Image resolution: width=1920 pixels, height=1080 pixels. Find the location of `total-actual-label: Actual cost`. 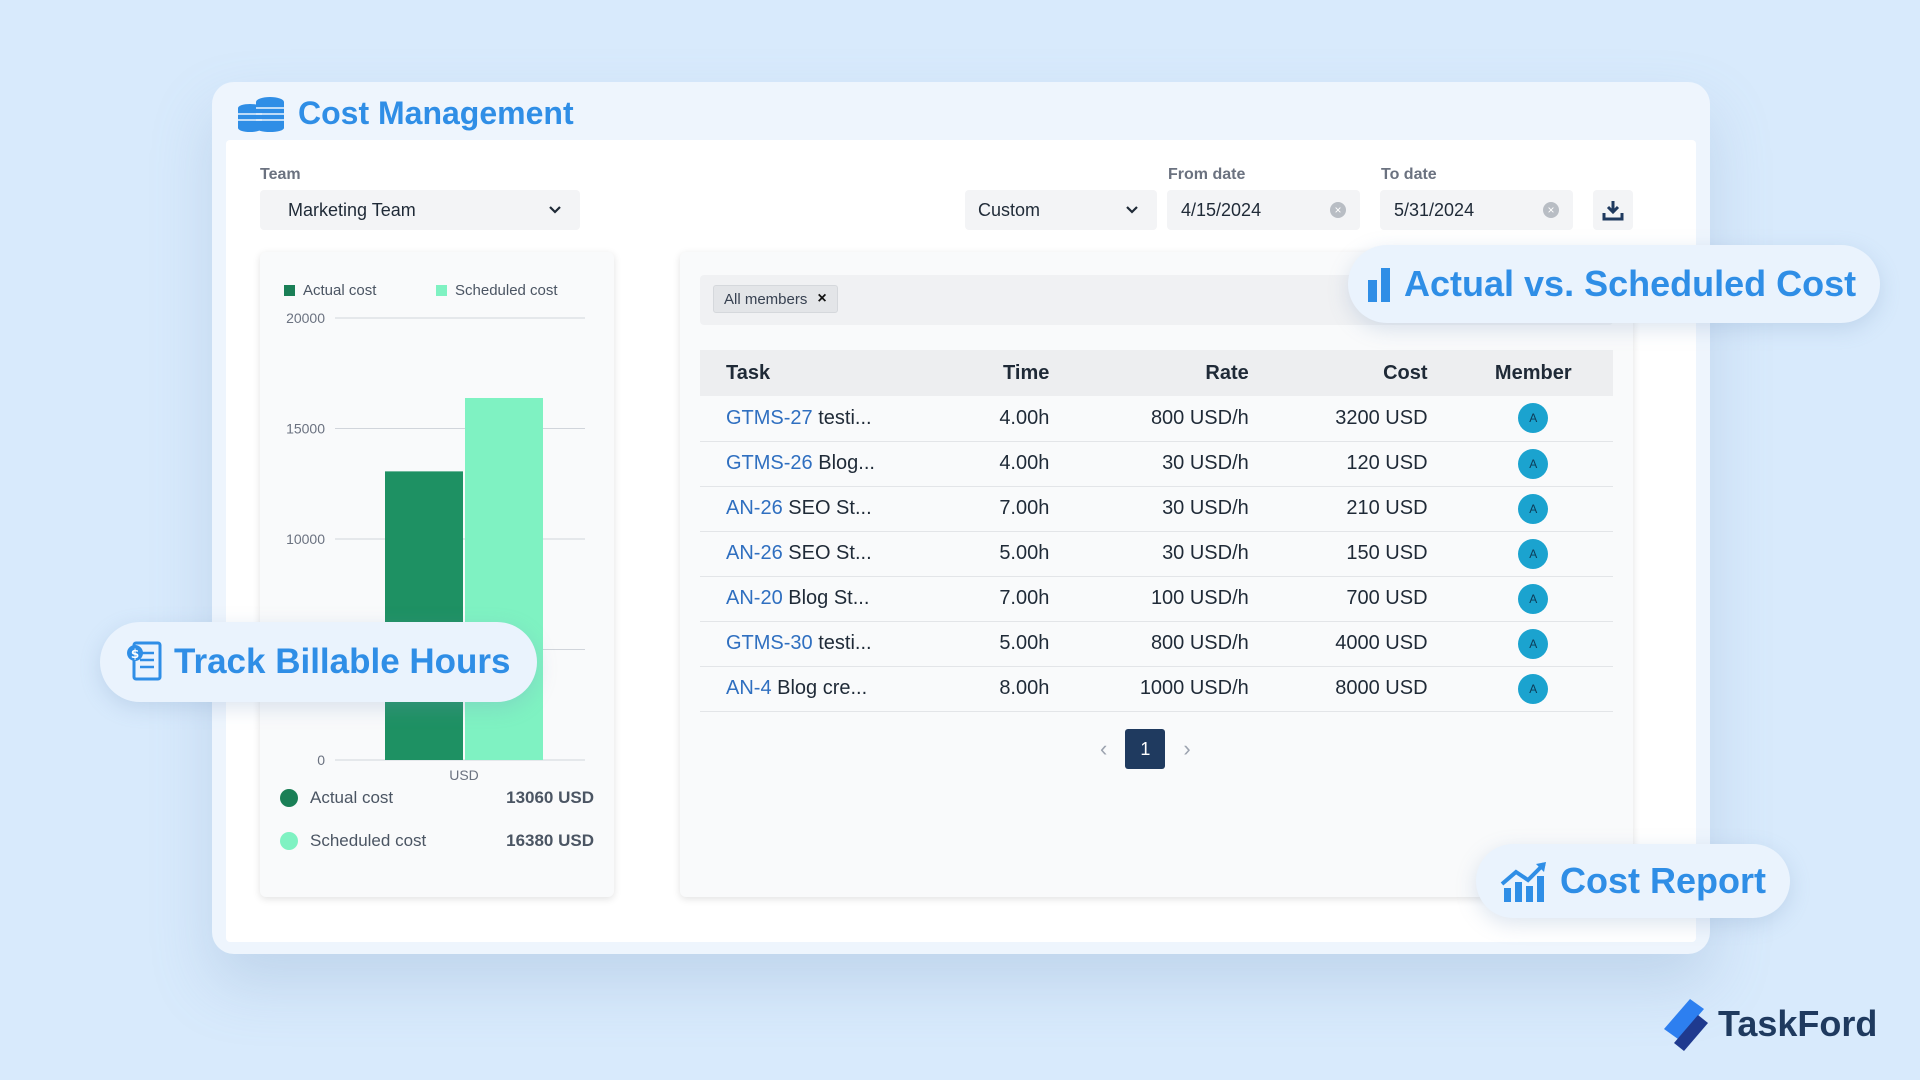

total-actual-label: Actual cost is located at coordinates (352, 797).